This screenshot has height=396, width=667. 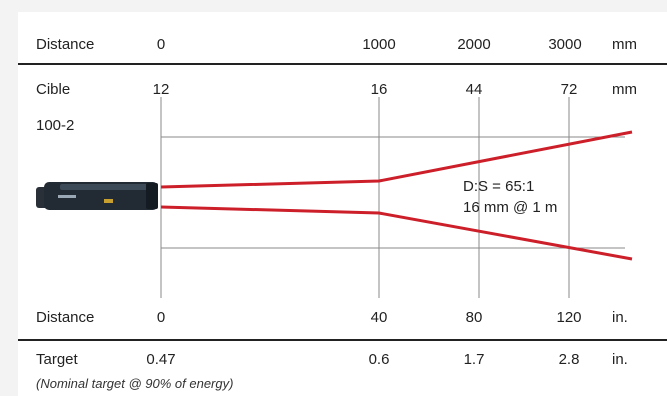 I want to click on footnote: (Nominal target @ 90% of energy), so click(x=134, y=383).